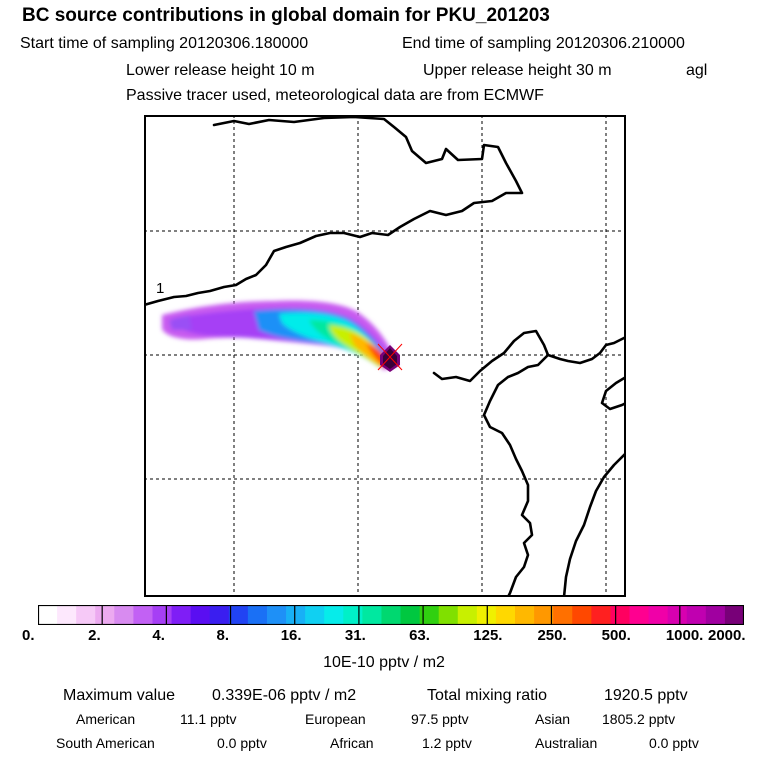  Describe the element at coordinates (727, 635) in the screenshot. I see `colorbar-tick-label: 2000.` at that location.